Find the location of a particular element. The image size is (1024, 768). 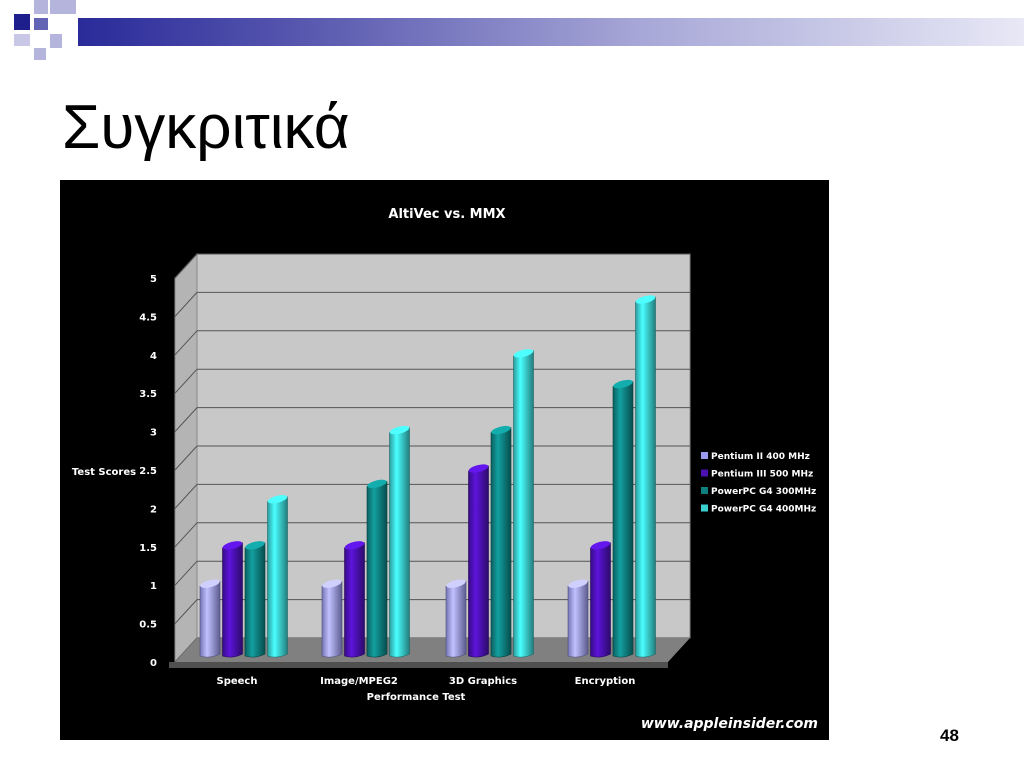

y-tick-label: 4 is located at coordinates (153, 356).